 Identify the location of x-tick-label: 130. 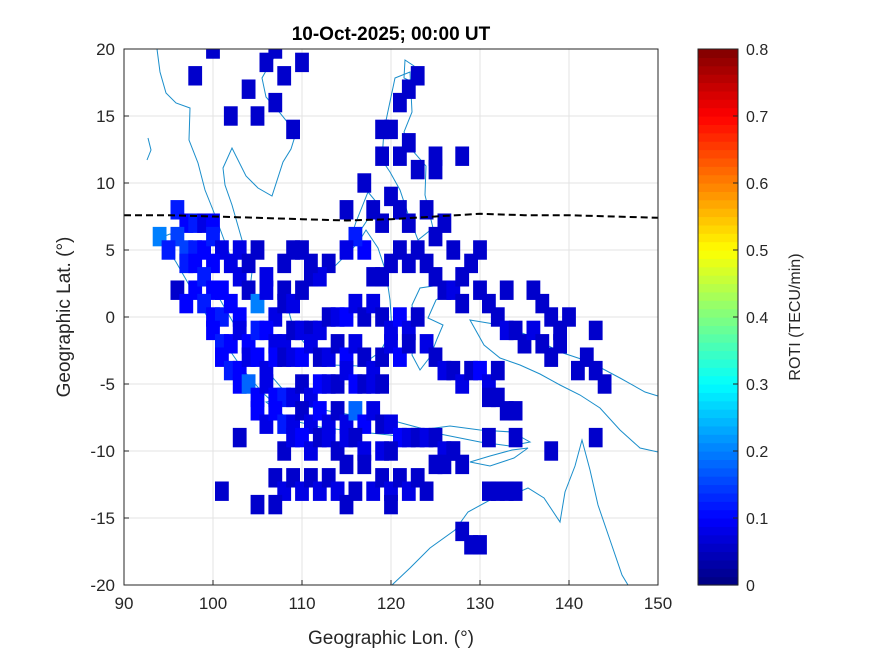
(480, 603).